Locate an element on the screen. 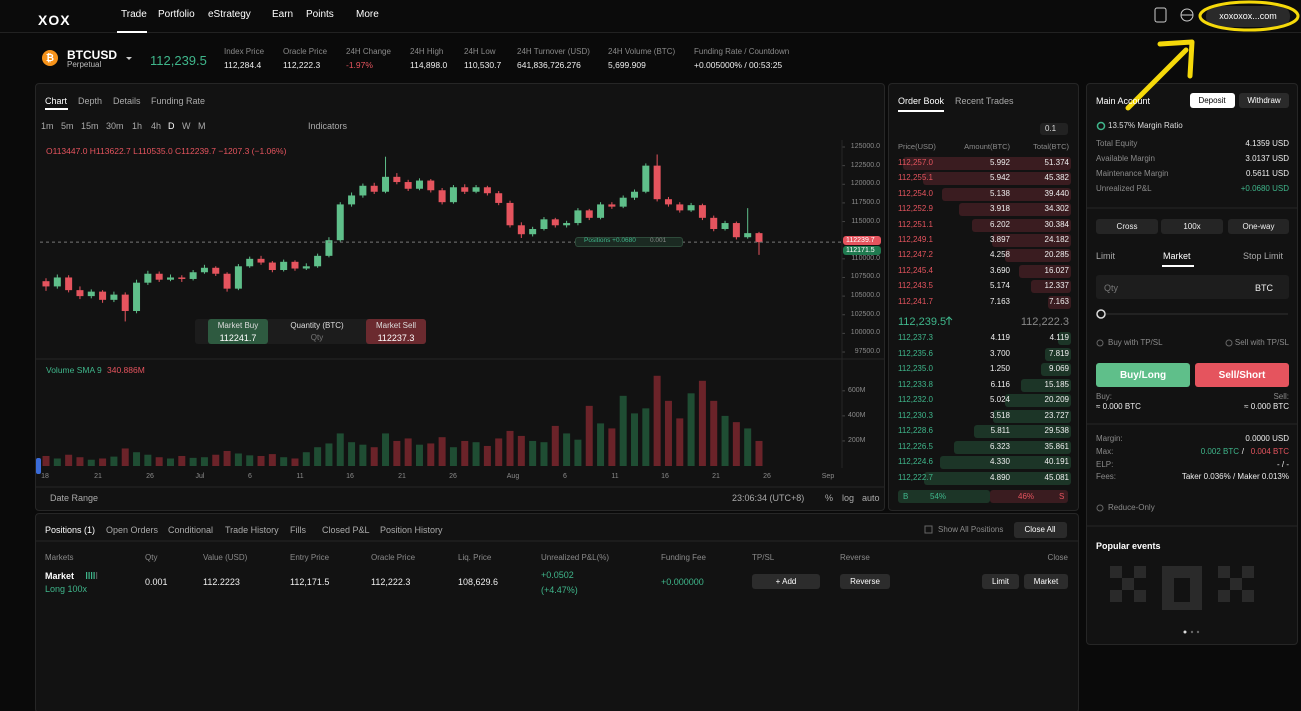 The width and height of the screenshot is (1301, 711). chart-tab: Chart is located at coordinates (56, 101).